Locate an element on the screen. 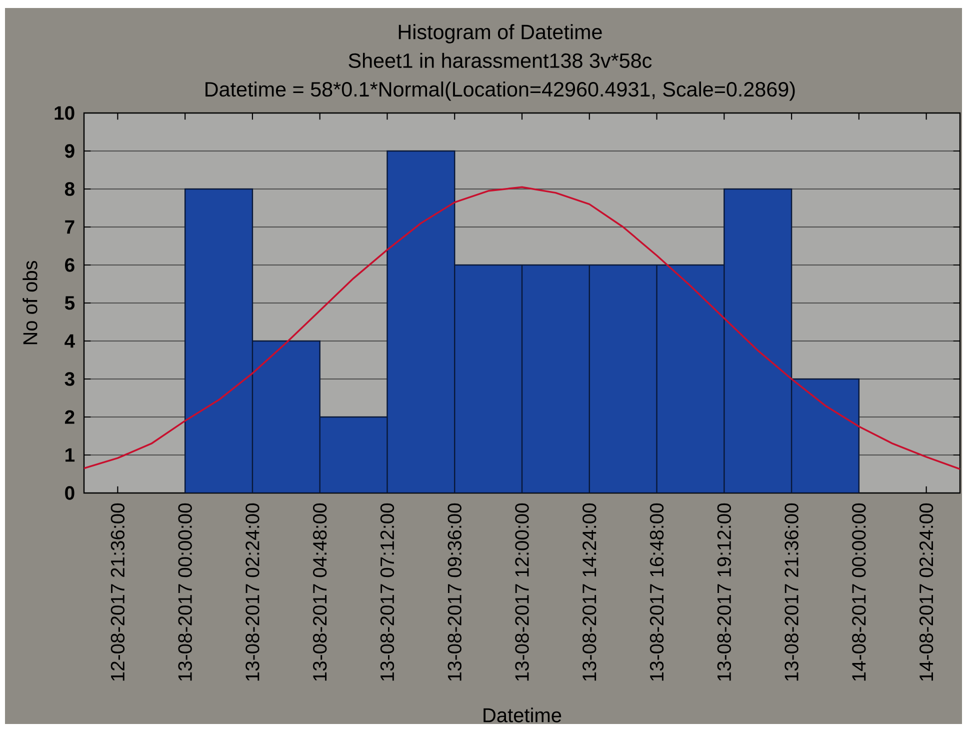 The width and height of the screenshot is (964, 729). x-tick-label: 14-08-2017 00:00:00 is located at coordinates (859, 592).